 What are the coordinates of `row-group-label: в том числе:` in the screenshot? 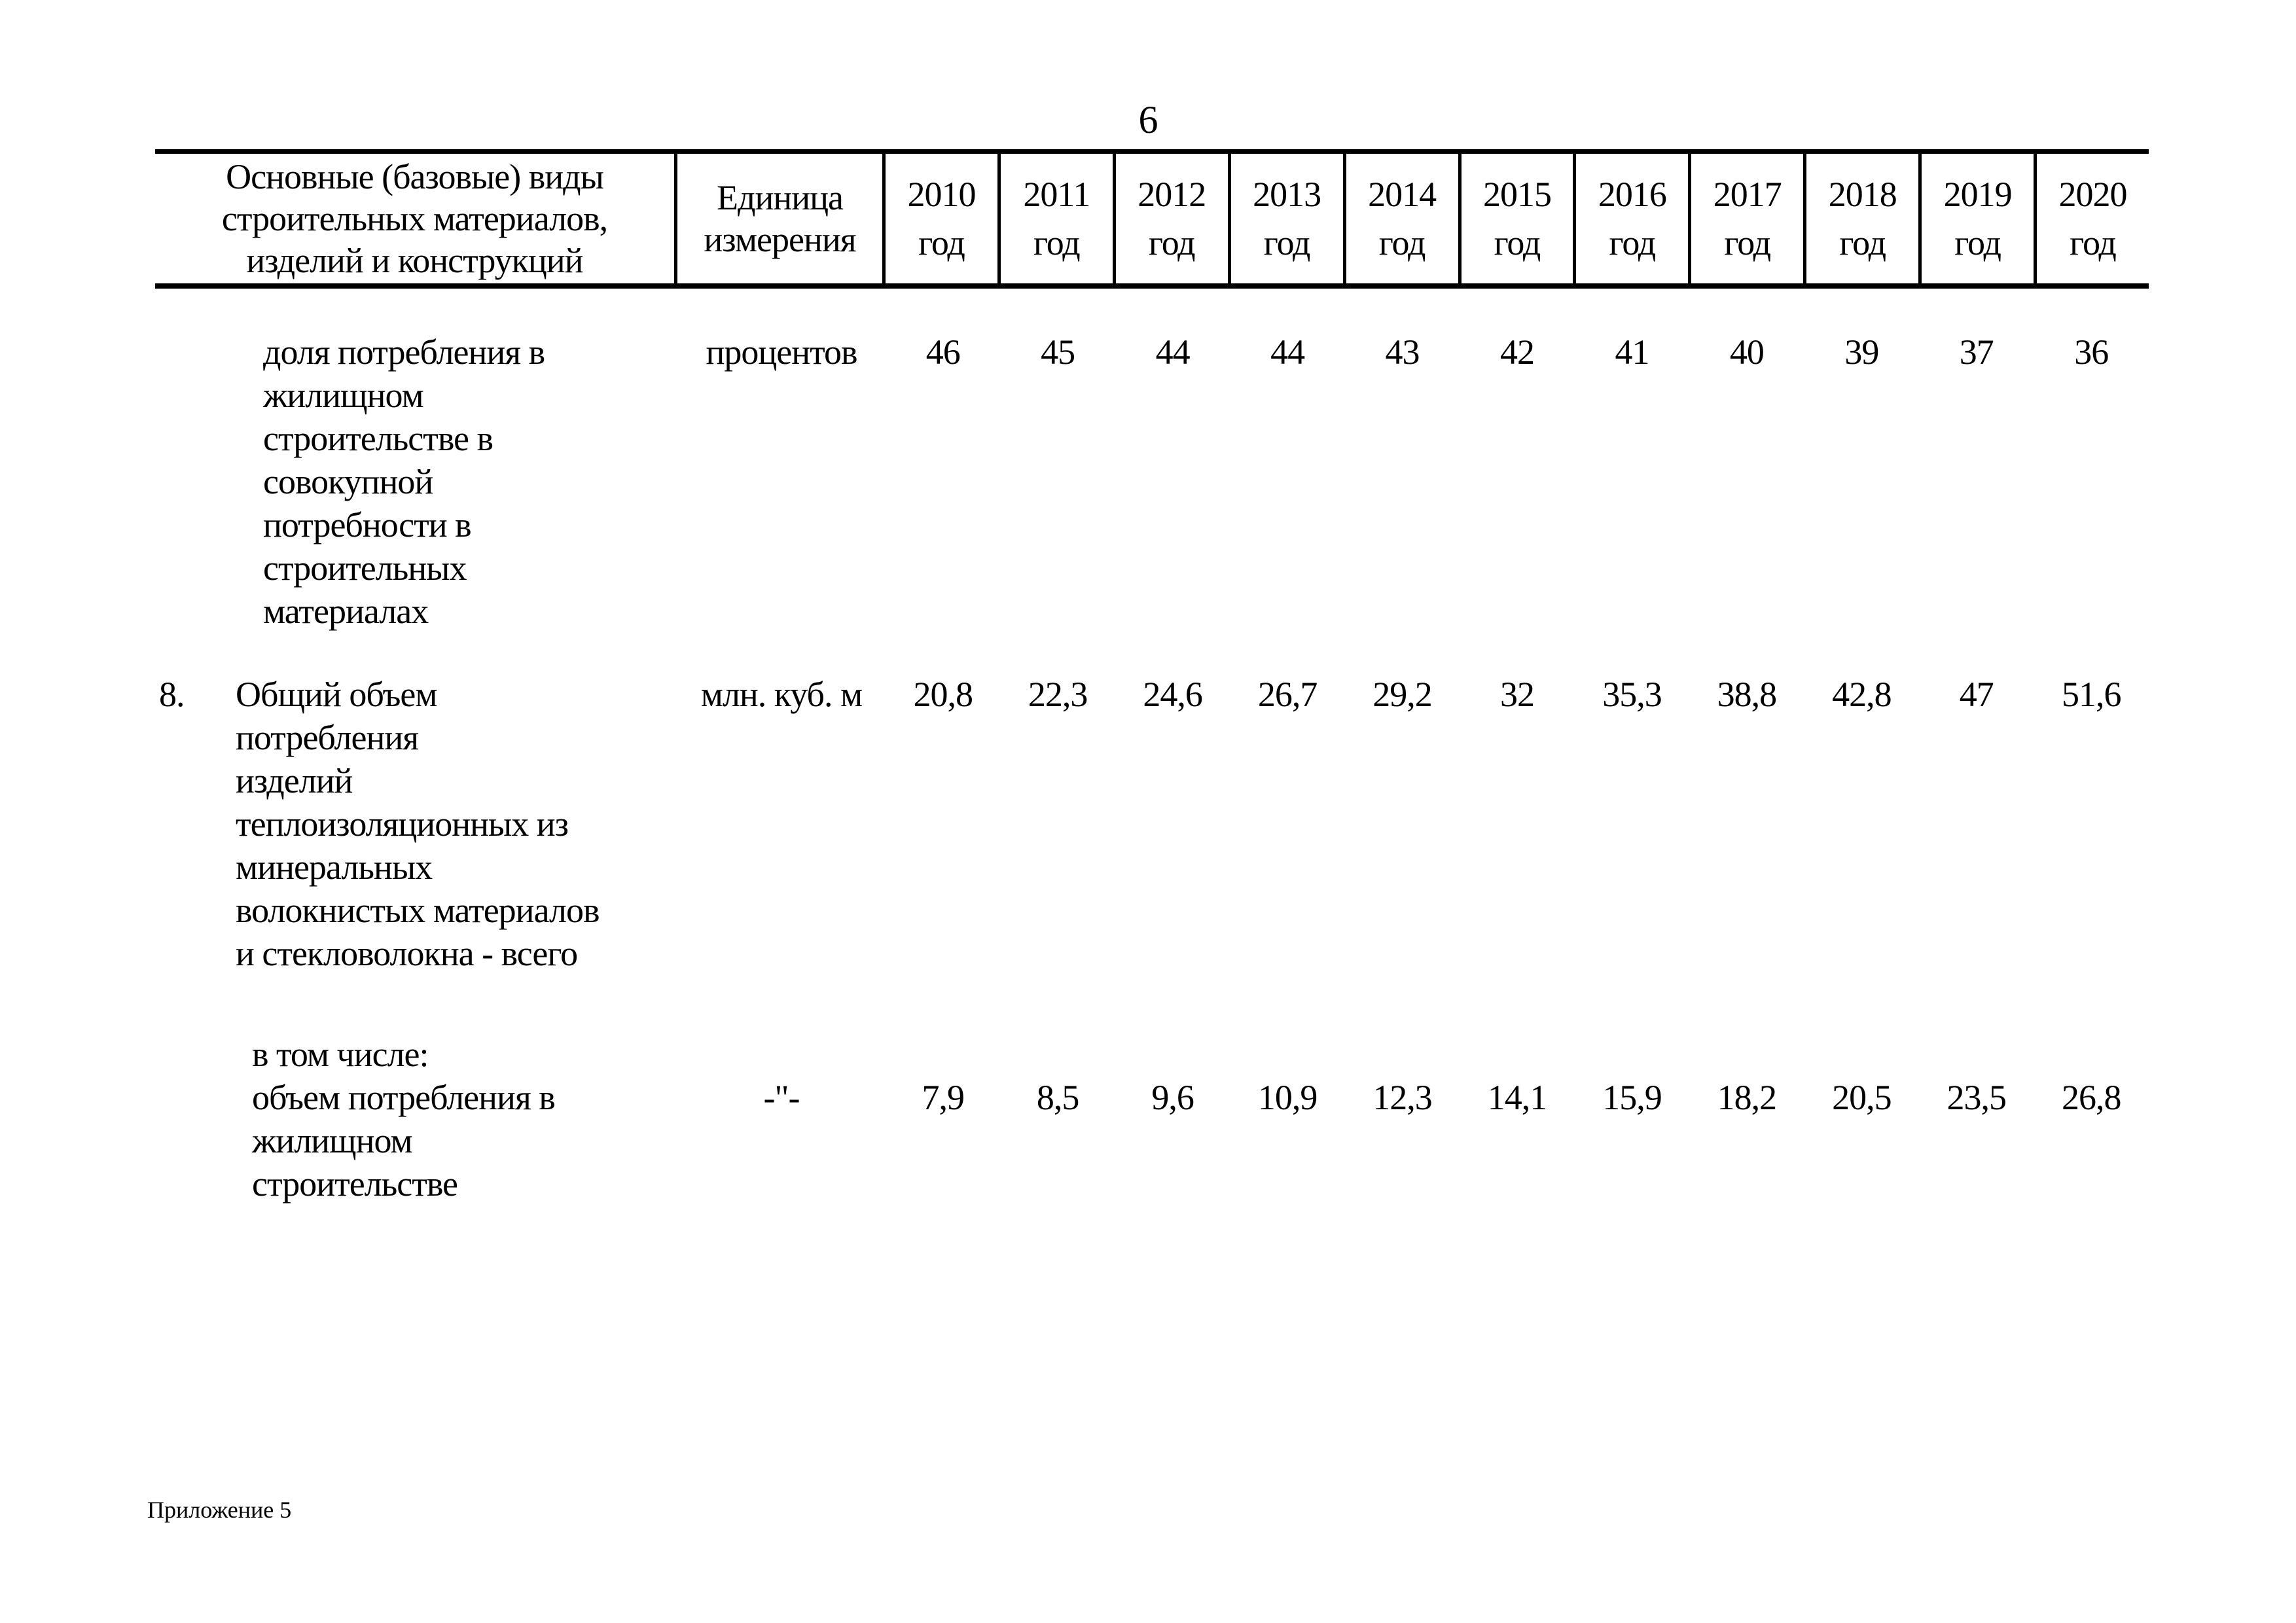 It's located at (340, 1054).